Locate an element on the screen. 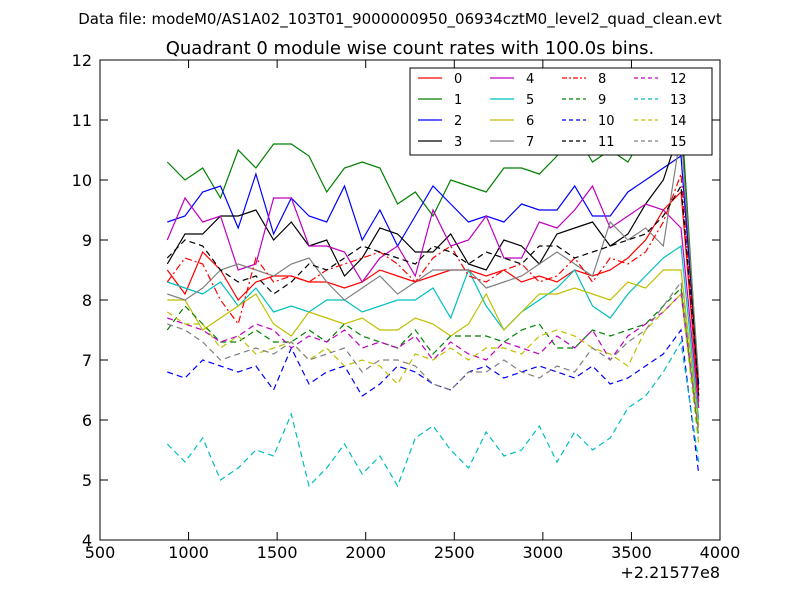 This screenshot has height=600, width=800. y-tick-label: 10 is located at coordinates (82, 180).